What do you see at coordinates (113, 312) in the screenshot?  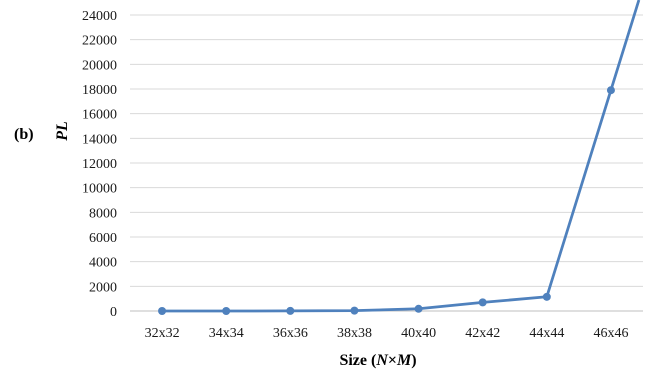 I see `y-tick-label: 0` at bounding box center [113, 312].